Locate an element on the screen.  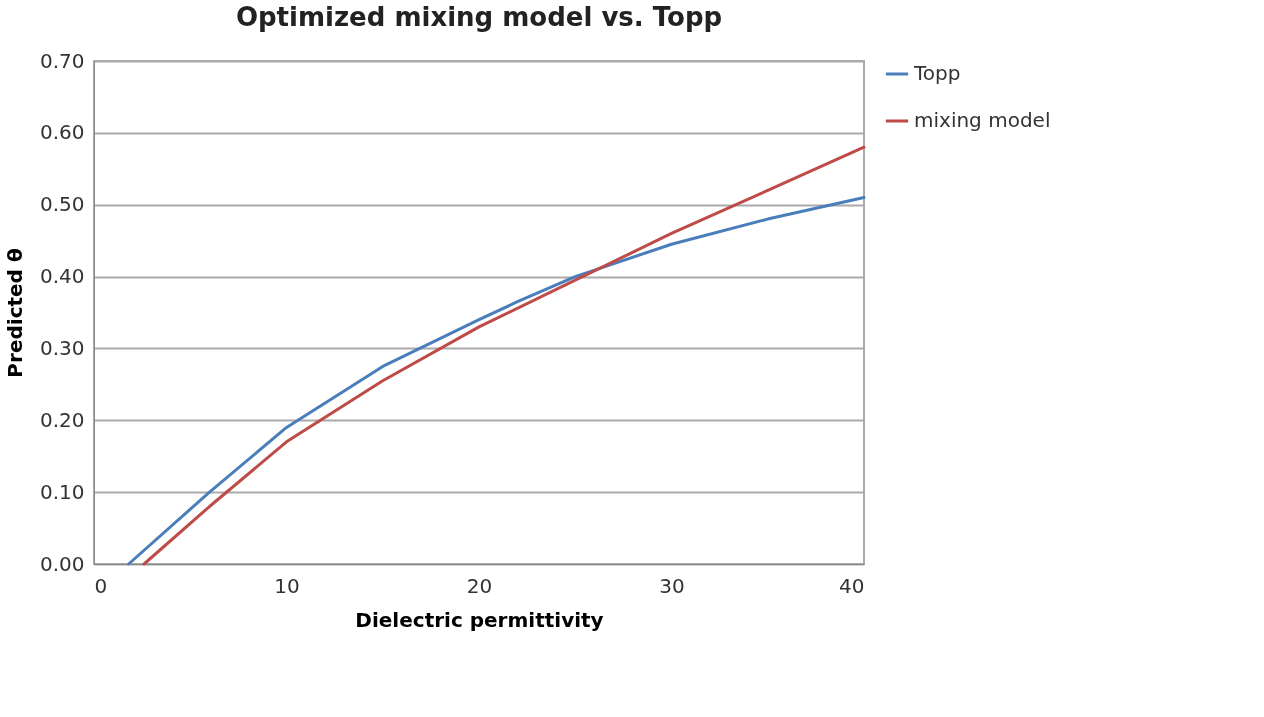
y-tick-label: 0.30 is located at coordinates (62, 347).